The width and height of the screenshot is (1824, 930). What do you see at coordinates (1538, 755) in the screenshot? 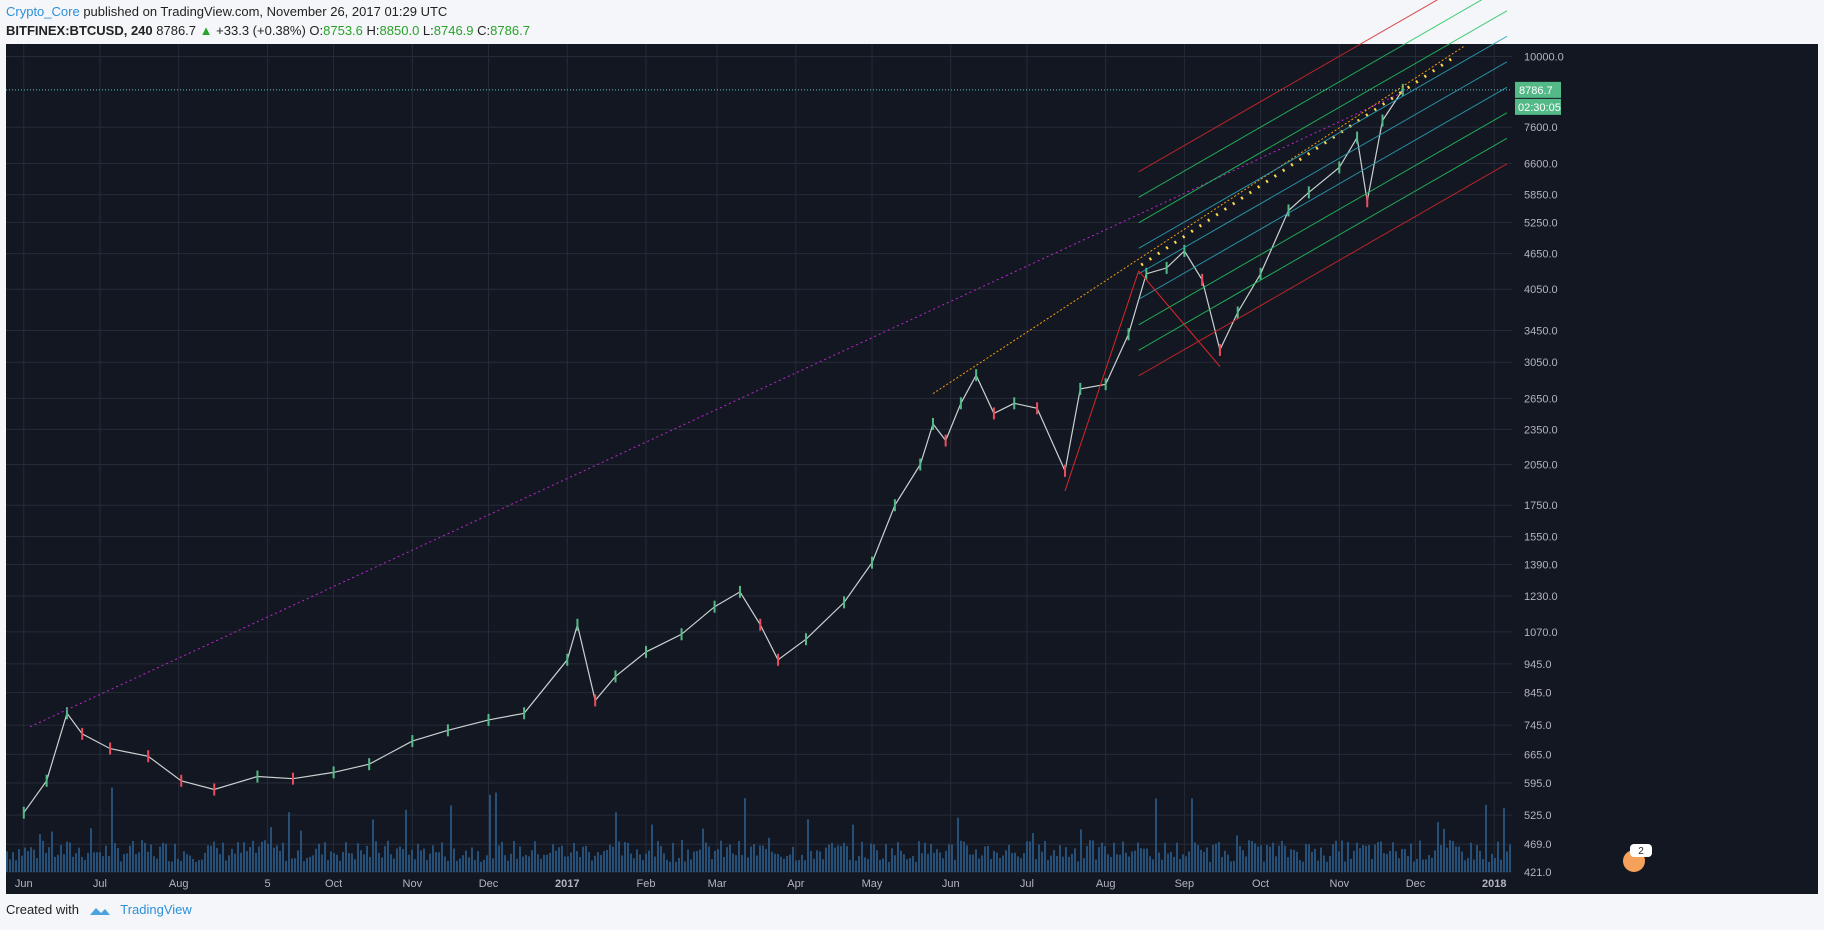
I see `y-tick-label: 665.0` at bounding box center [1538, 755].